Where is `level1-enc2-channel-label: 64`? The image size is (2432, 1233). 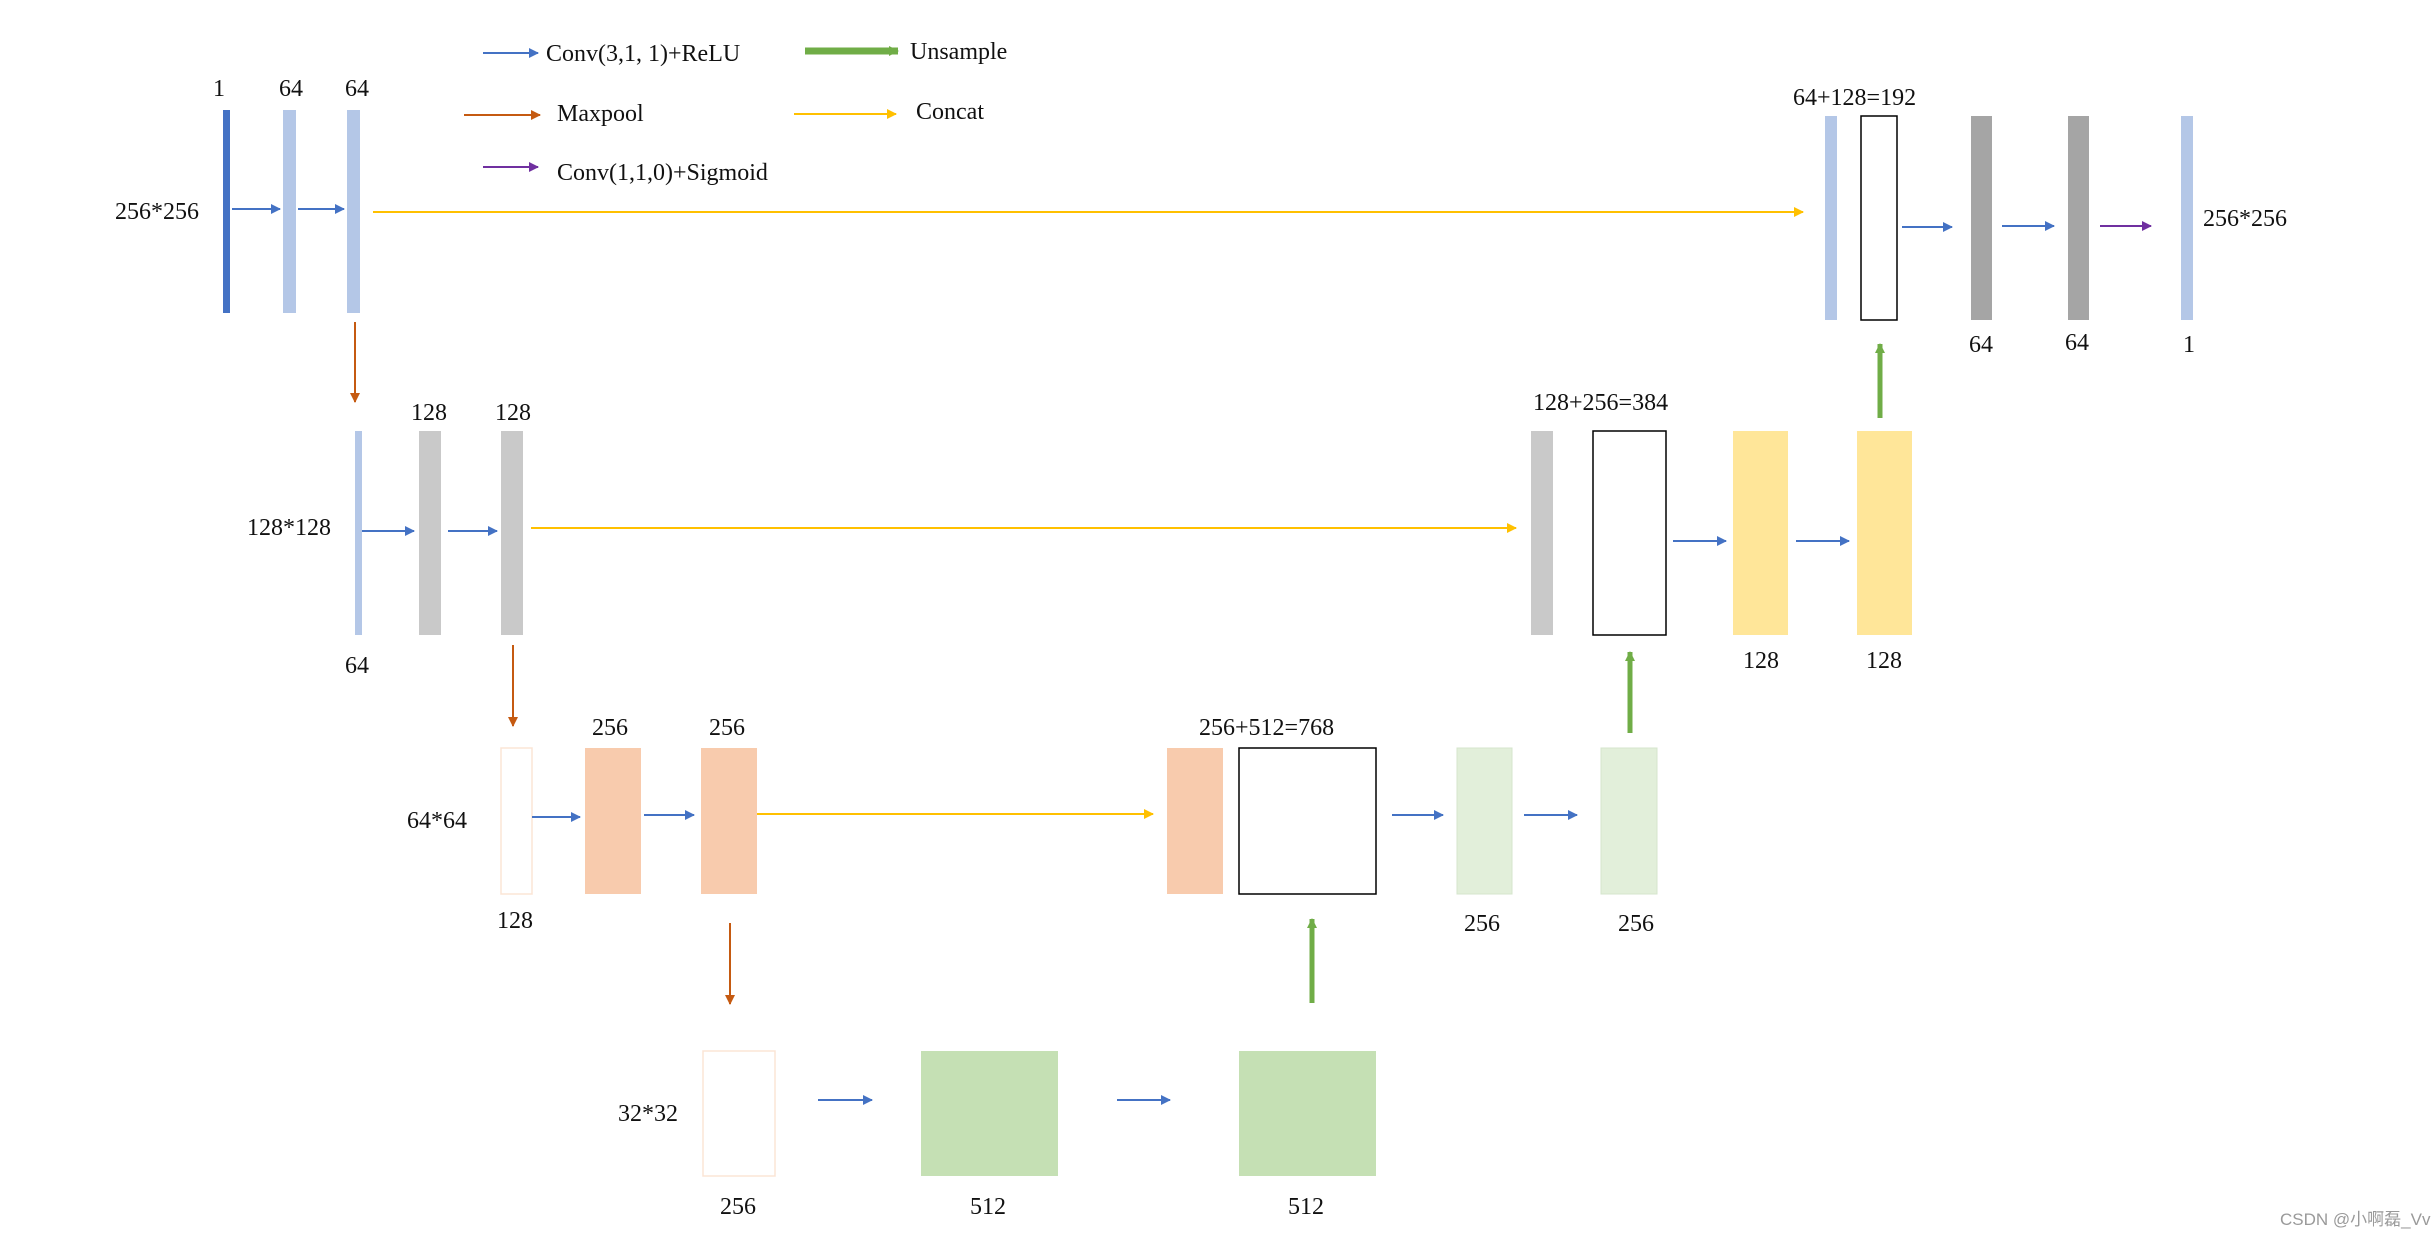
level1-enc2-channel-label: 64 is located at coordinates (357, 89).